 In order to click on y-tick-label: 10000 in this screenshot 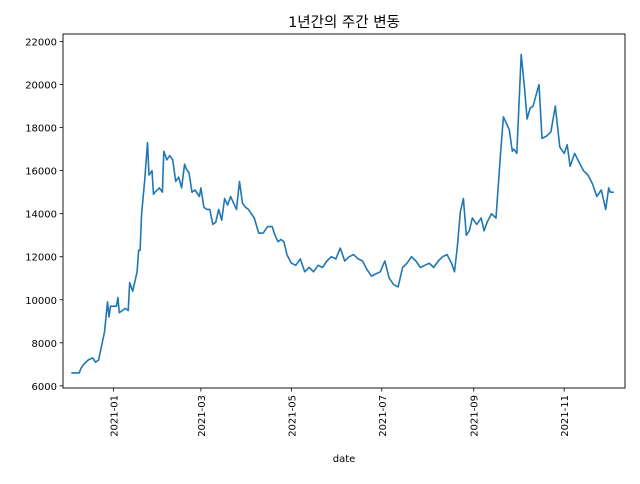, I will do `click(41, 301)`.